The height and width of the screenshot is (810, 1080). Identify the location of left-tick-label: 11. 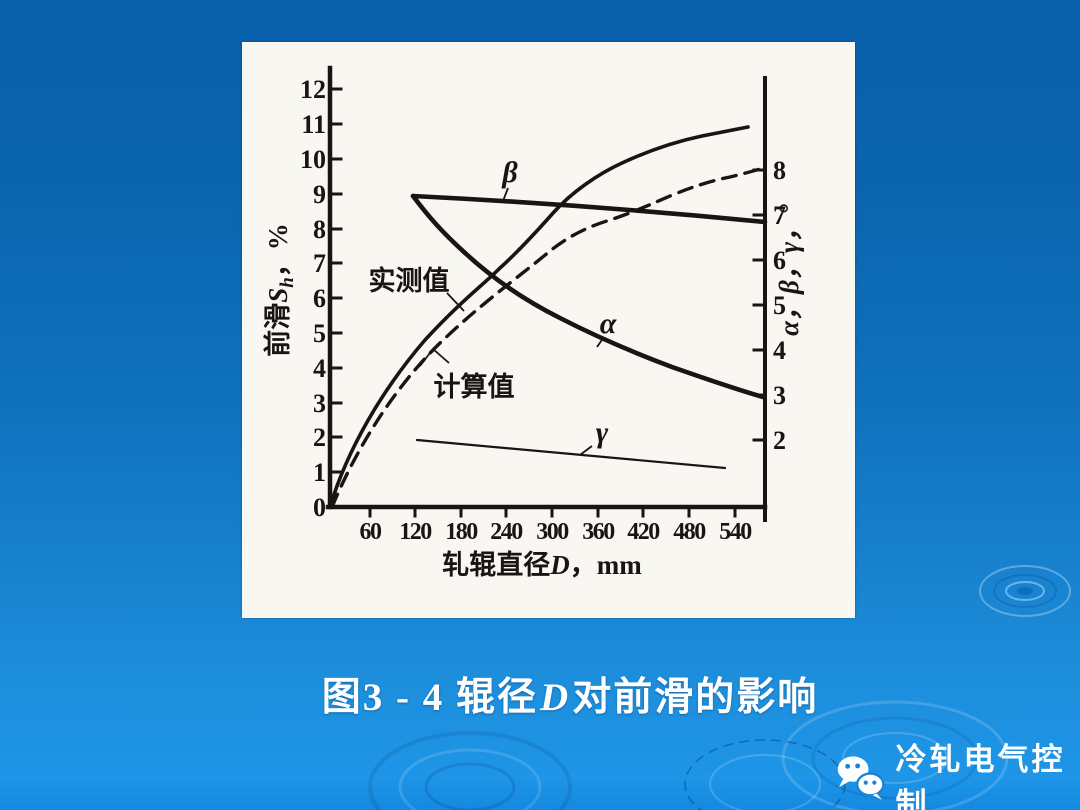
(313, 124).